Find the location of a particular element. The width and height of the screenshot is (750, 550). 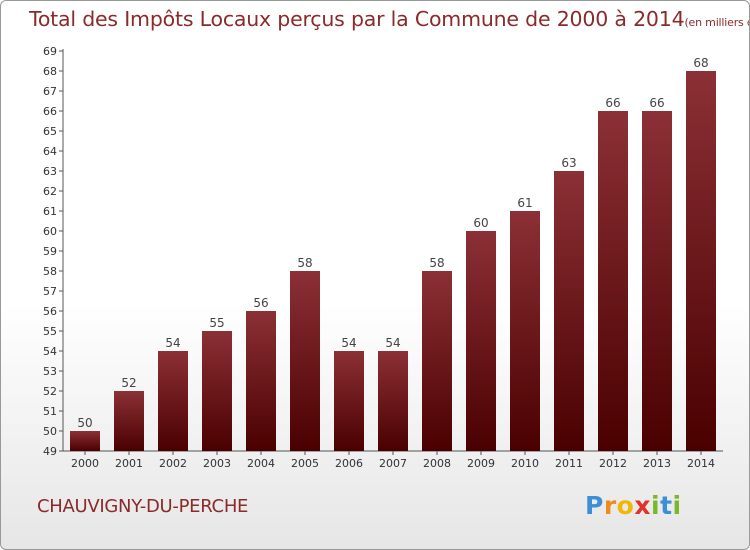

bar-2014 is located at coordinates (701, 261).